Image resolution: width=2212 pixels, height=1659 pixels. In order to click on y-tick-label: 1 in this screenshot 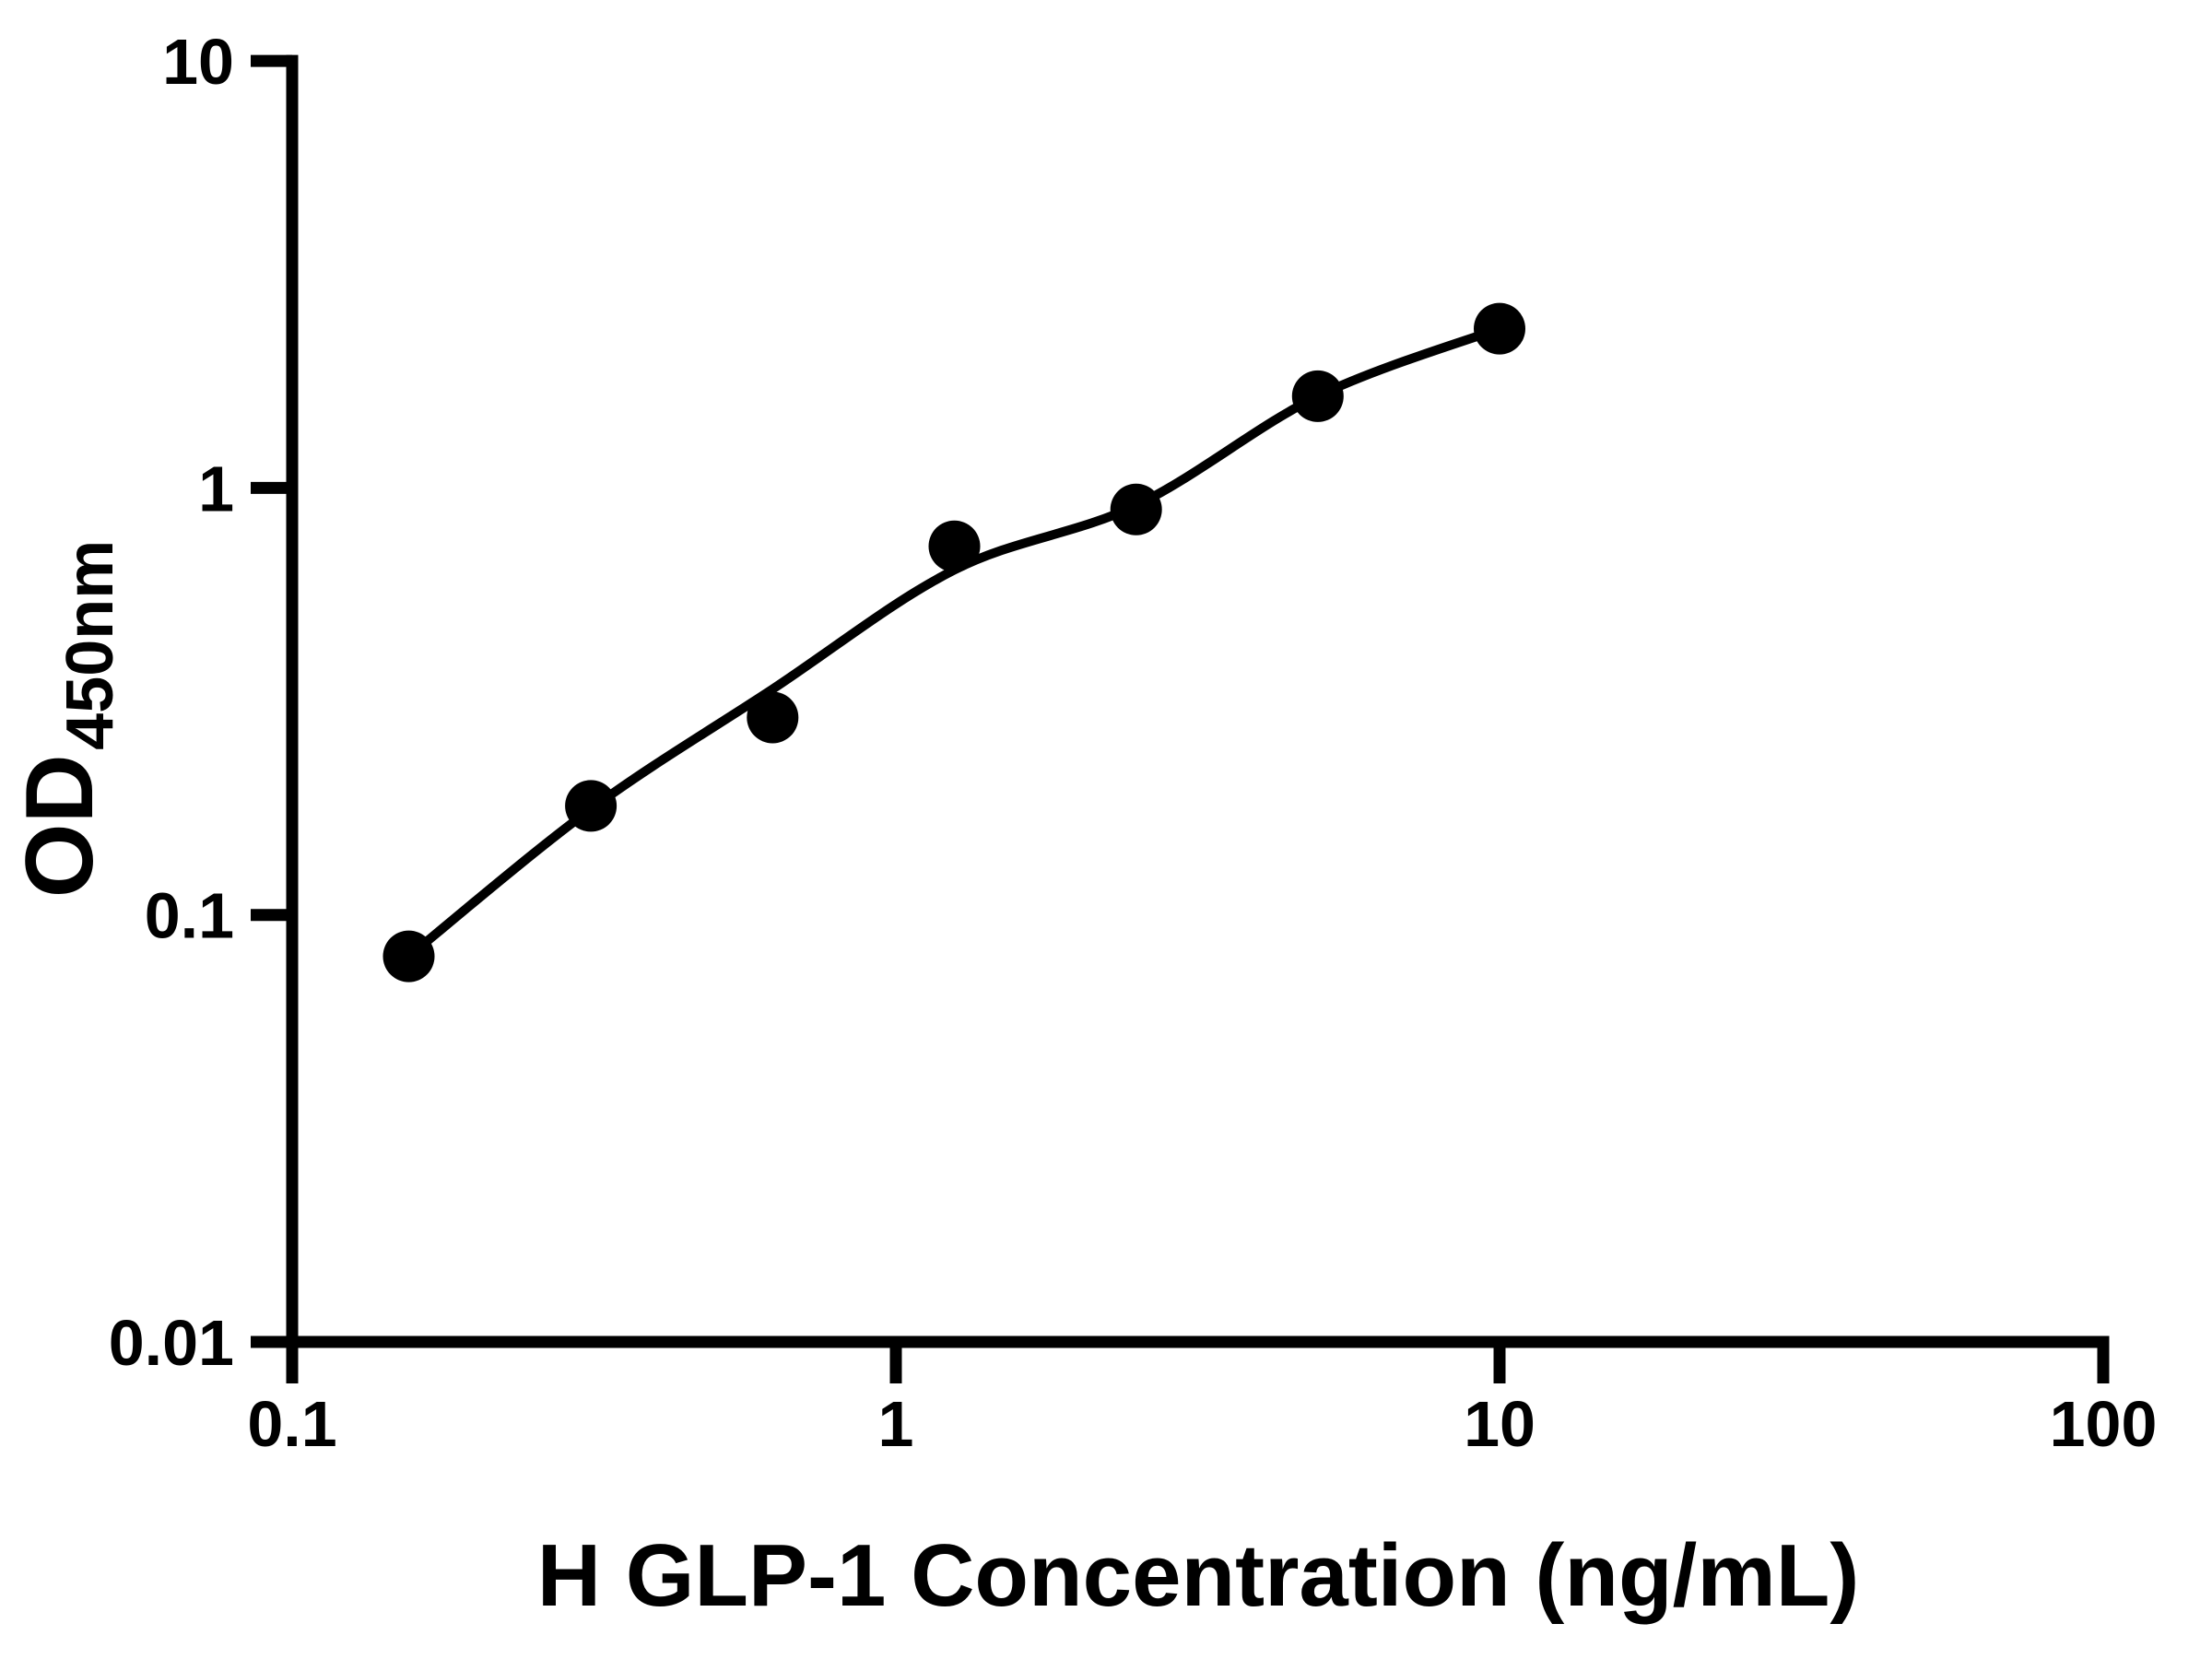, I will do `click(216, 488)`.